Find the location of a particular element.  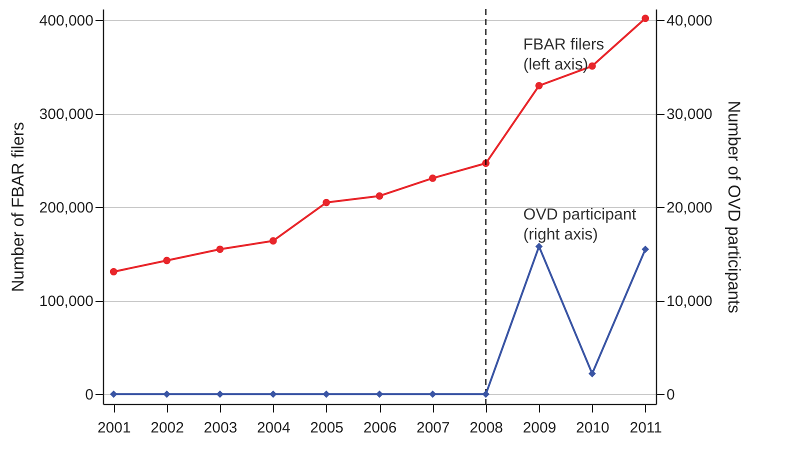

y2-tick-label: 20,000 is located at coordinates (689, 208).